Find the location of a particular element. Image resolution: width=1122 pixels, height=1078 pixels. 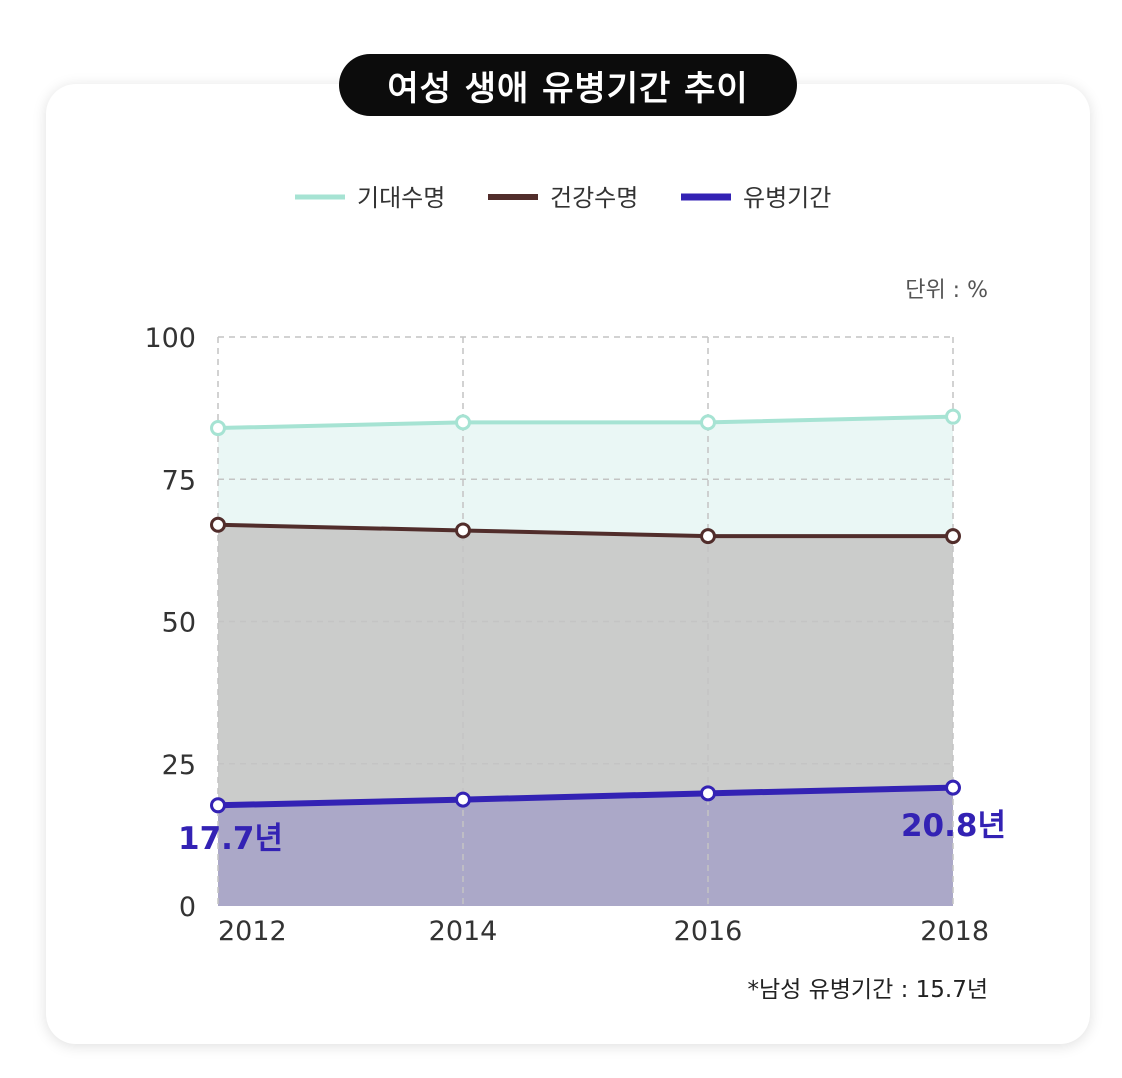

life-expectancy-point-2012 is located at coordinates (218, 428).